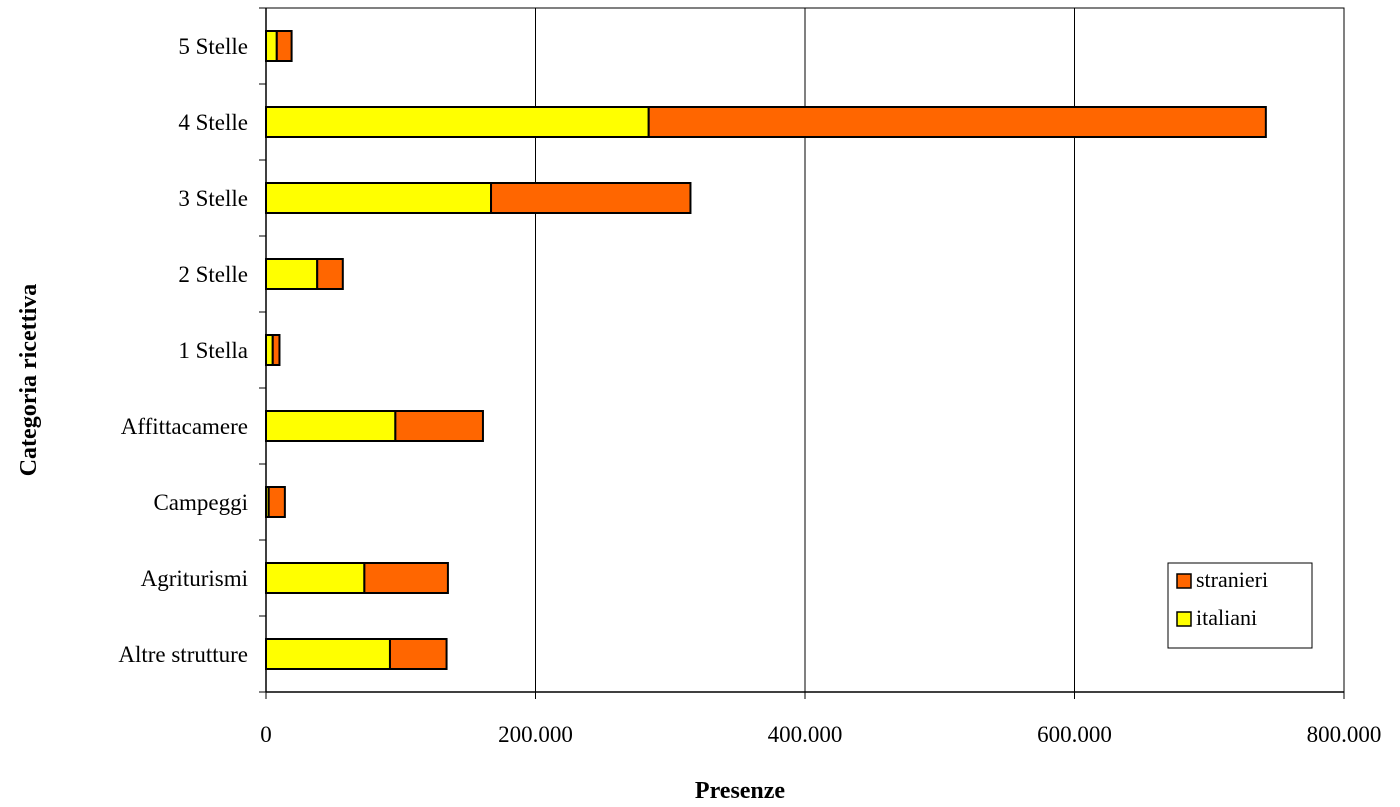  What do you see at coordinates (535, 734) in the screenshot?
I see `x-tick-label-1: 200.000` at bounding box center [535, 734].